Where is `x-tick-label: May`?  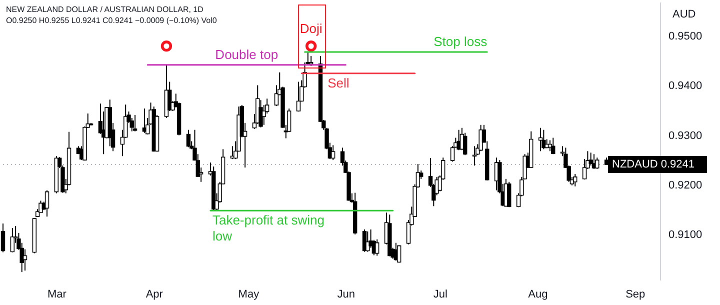
x-tick-label: May is located at coordinates (249, 294).